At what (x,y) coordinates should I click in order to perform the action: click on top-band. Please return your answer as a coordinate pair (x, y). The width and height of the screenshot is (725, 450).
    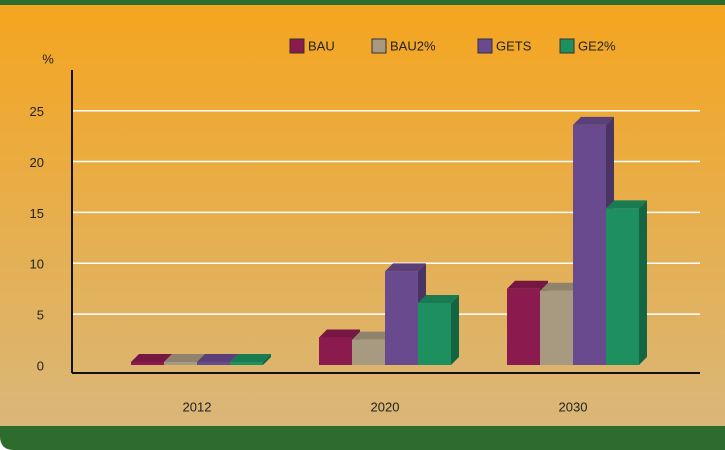
    Looking at the image, I should click on (362, 2).